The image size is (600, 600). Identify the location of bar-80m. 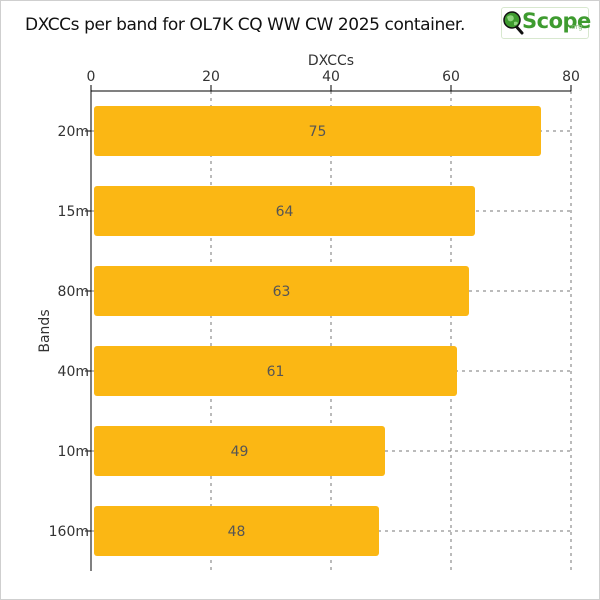
(281, 291).